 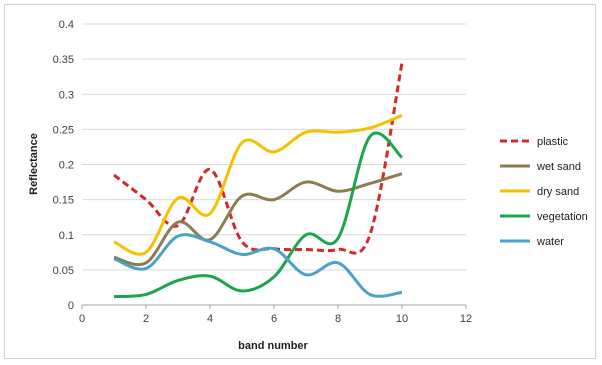 I want to click on y-tick-label-4: 0.2, so click(x=66, y=166).